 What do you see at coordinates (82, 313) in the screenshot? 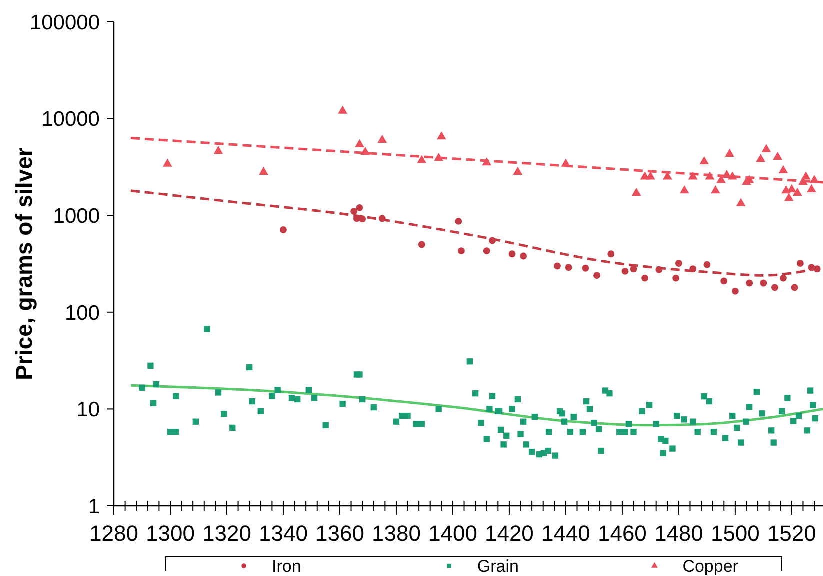
I see `y-tick-label: 100` at bounding box center [82, 313].